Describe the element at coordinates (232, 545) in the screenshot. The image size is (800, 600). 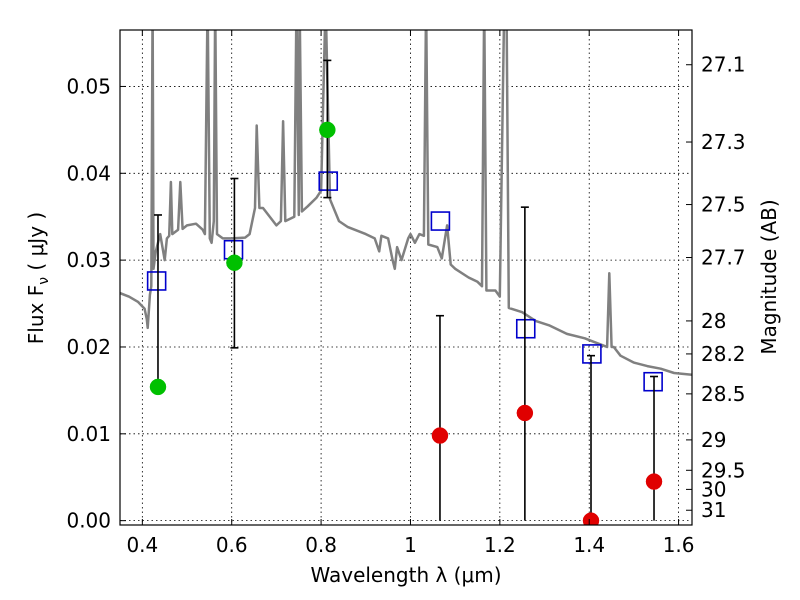
I see `x-tick-label: 0.6` at that location.